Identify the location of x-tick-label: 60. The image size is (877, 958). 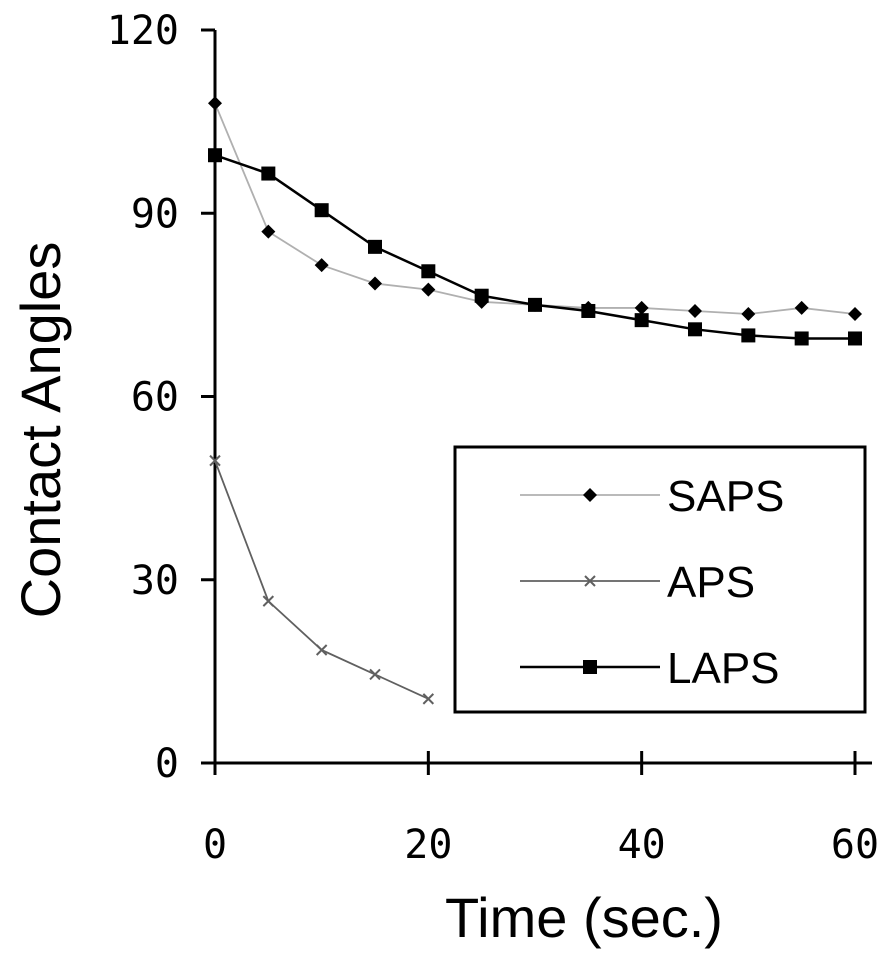
(854, 845).